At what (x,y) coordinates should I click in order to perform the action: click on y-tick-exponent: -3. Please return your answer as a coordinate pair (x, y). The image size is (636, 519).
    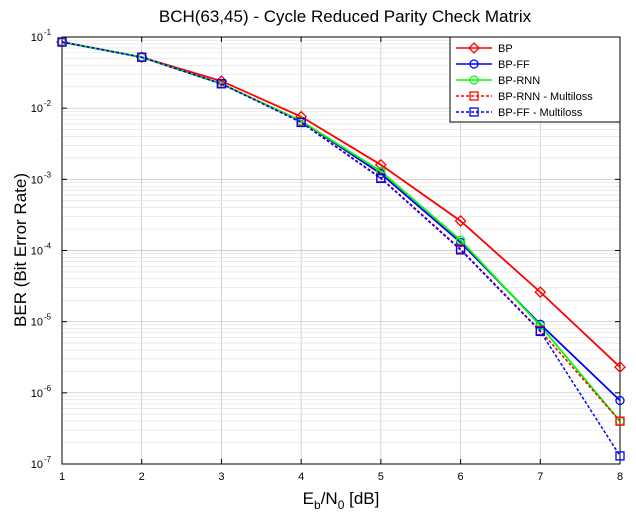
    Looking at the image, I should click on (48, 174).